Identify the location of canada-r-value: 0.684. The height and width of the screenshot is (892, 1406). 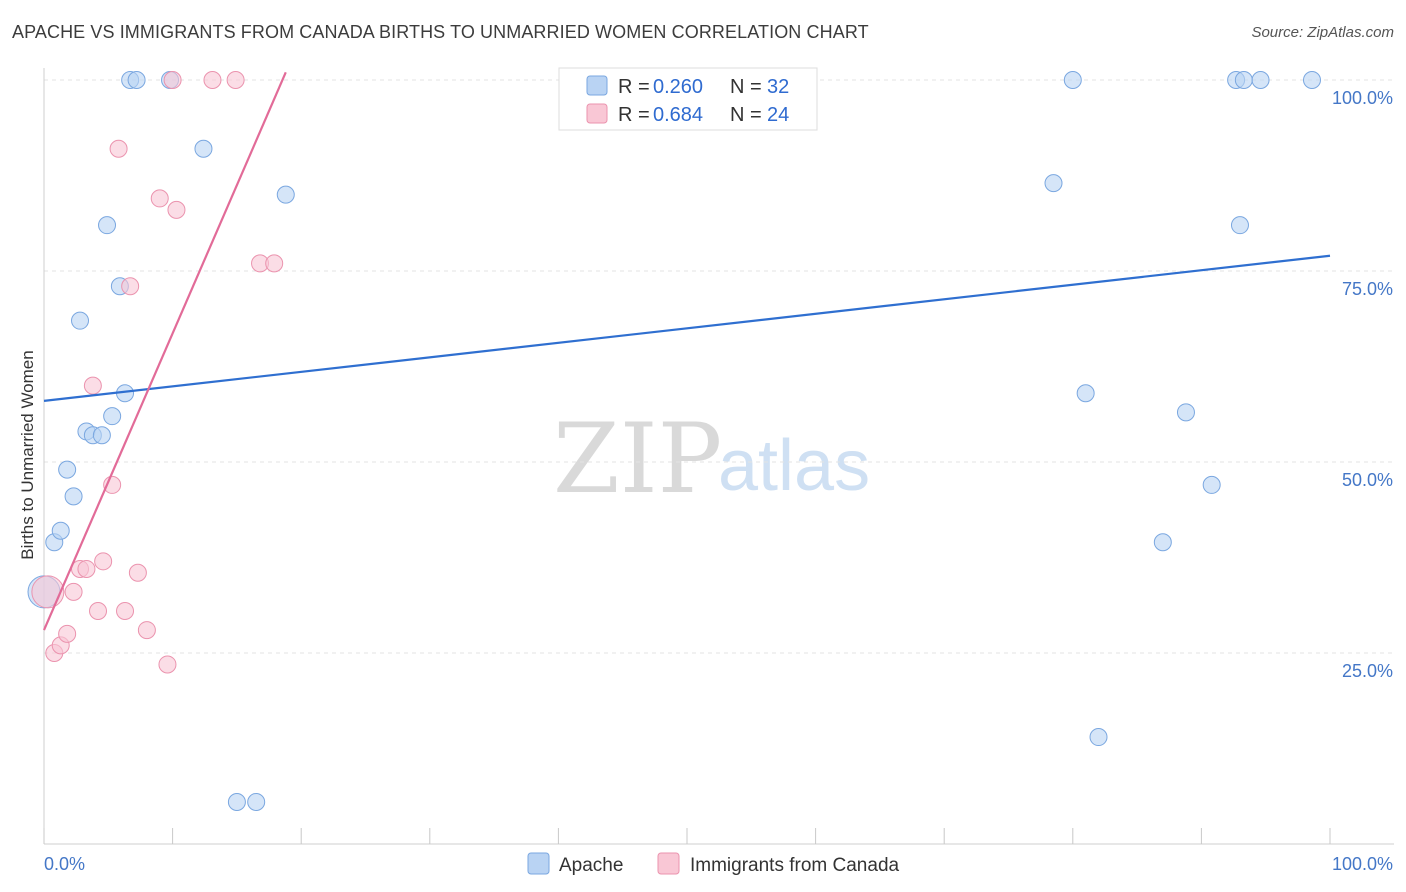
(678, 115).